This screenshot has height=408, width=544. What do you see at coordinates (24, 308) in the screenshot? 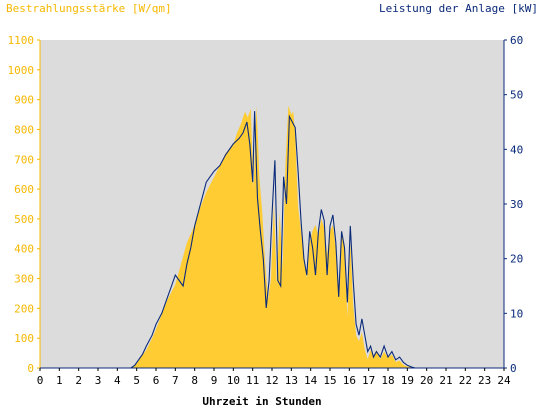
I see `left-tick-label: 200` at bounding box center [24, 308].